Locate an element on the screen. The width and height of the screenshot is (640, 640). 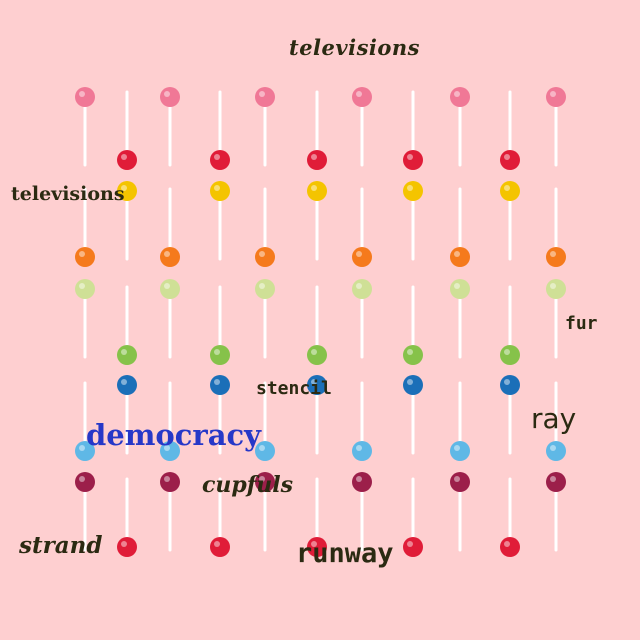
word-stencil: stencil is located at coordinates (294, 388).